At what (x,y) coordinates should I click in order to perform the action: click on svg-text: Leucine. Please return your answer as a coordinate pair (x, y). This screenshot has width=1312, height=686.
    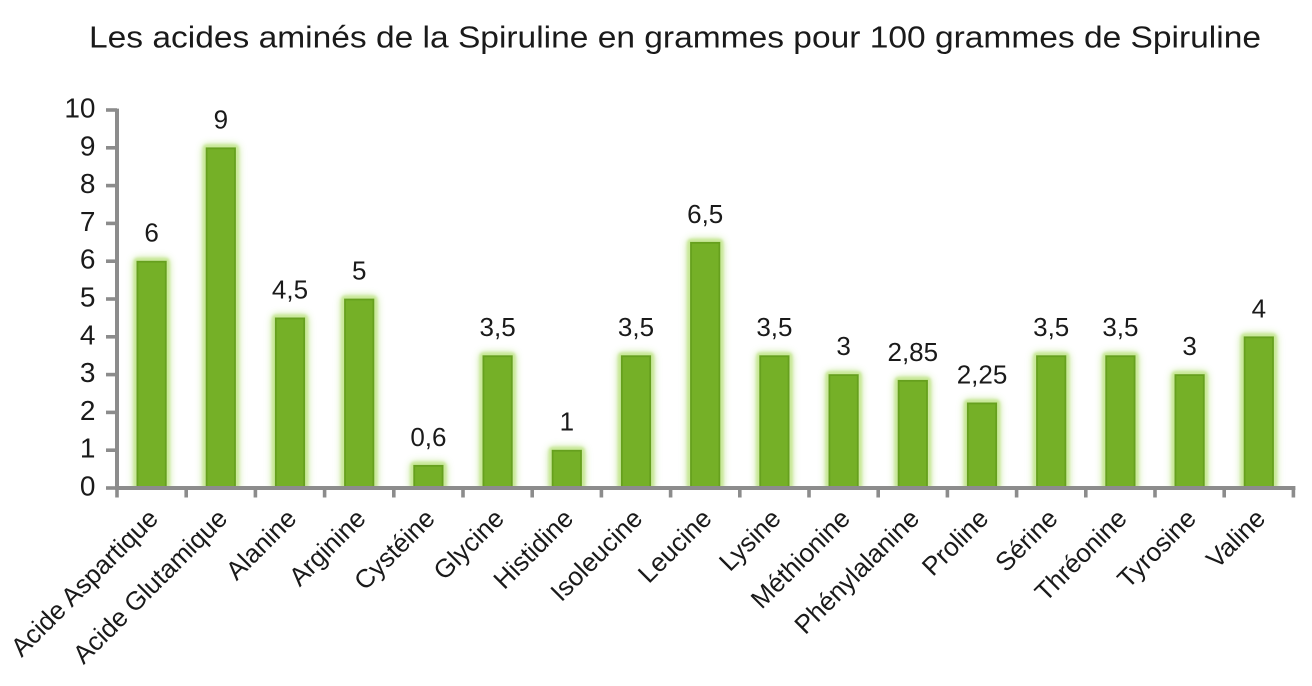
    Looking at the image, I should click on (675, 546).